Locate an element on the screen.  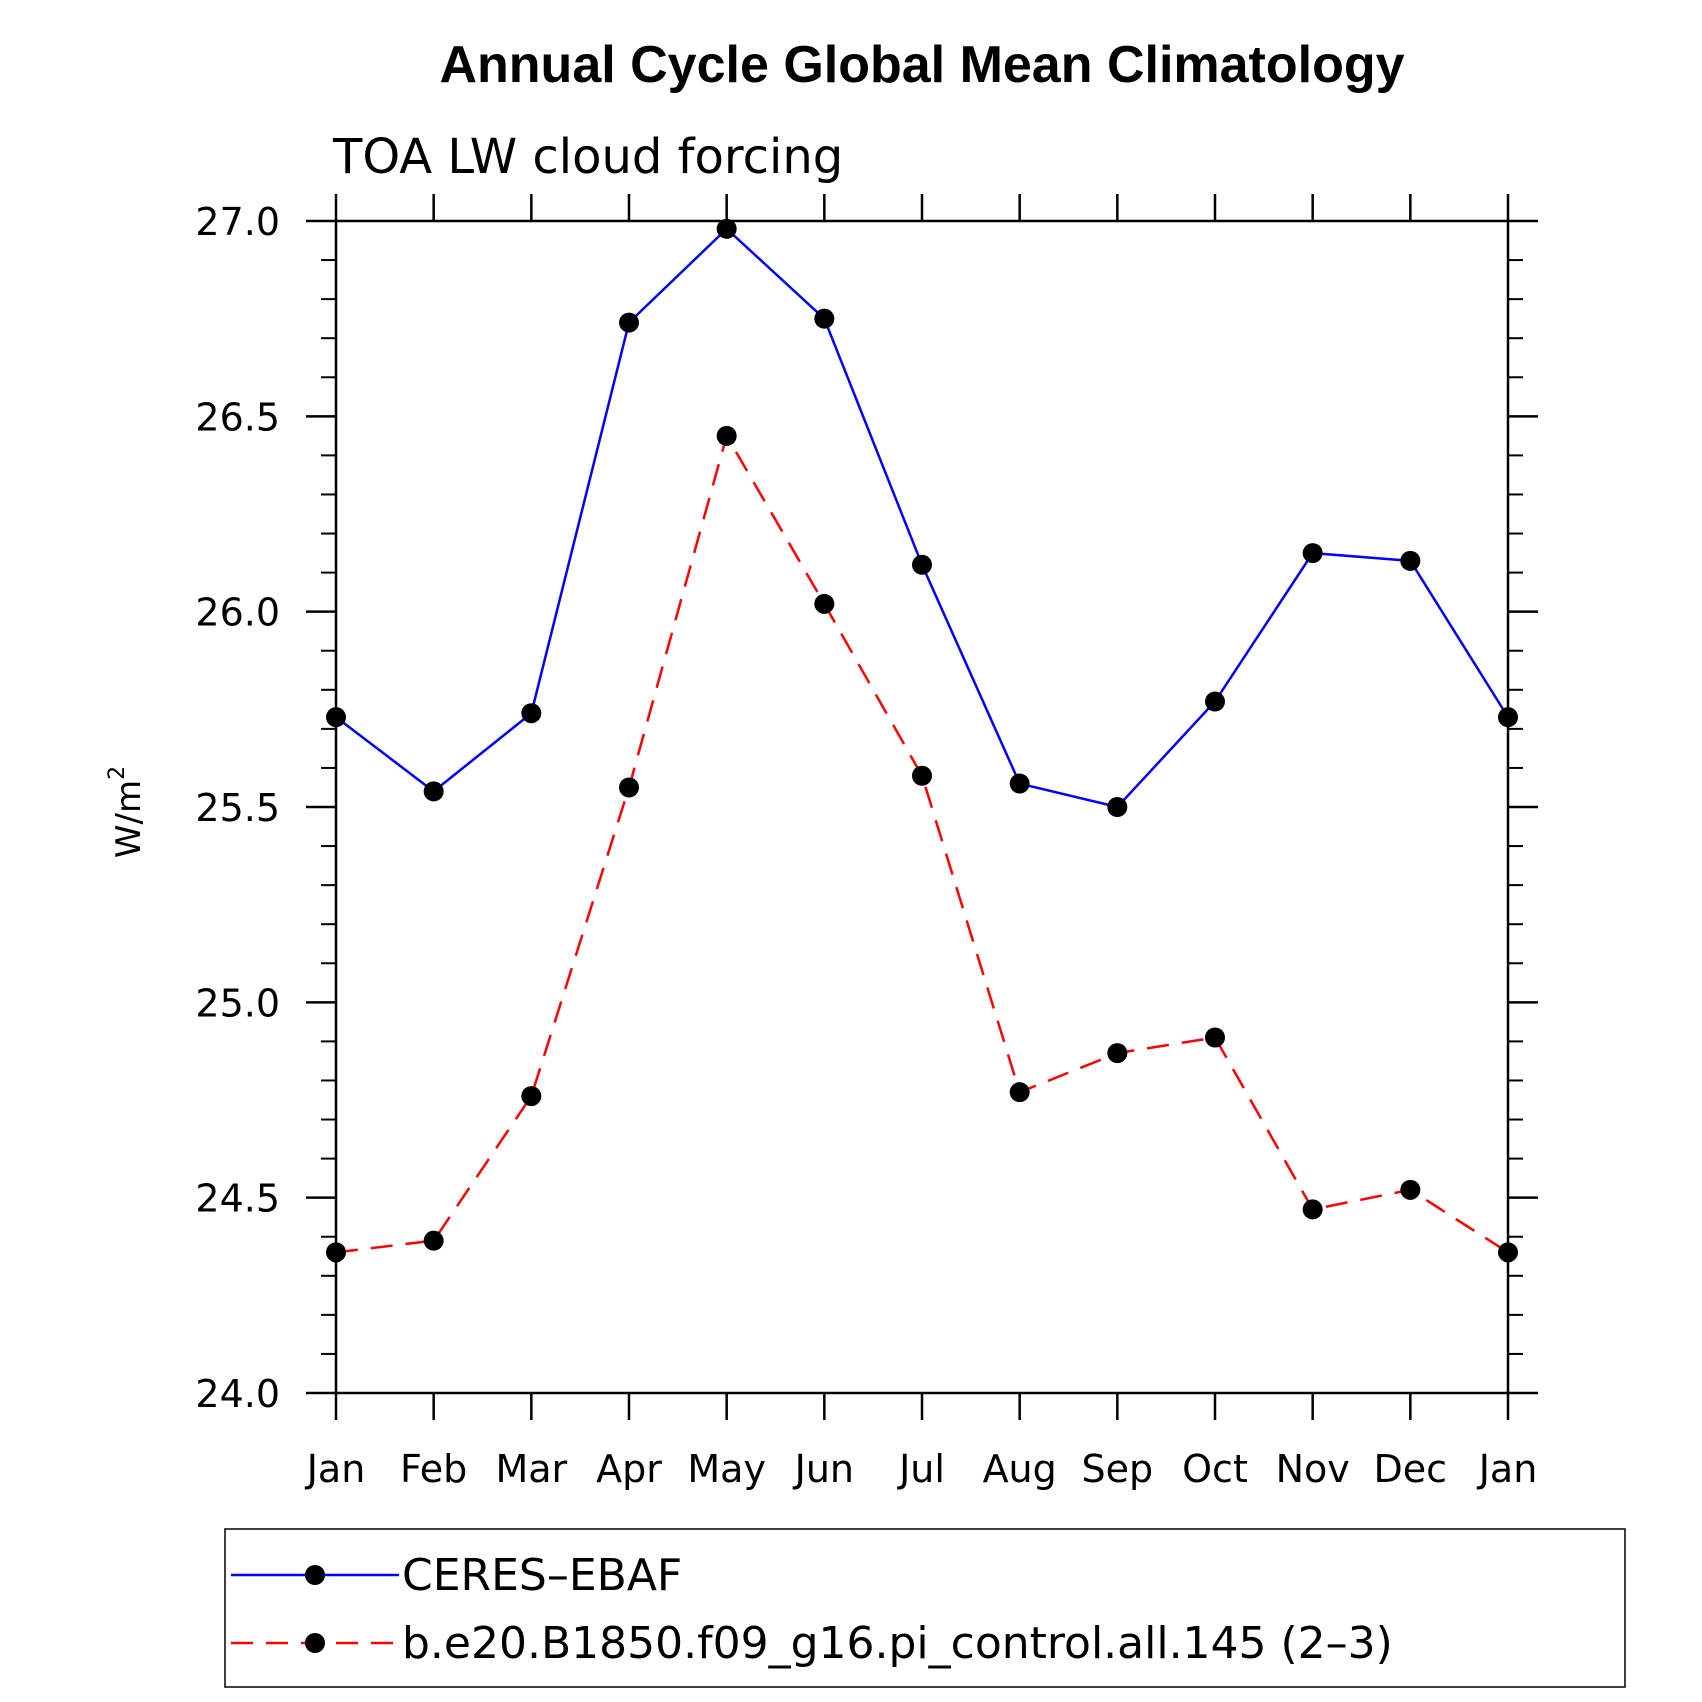
legend-marker-ceres is located at coordinates (315, 1575).